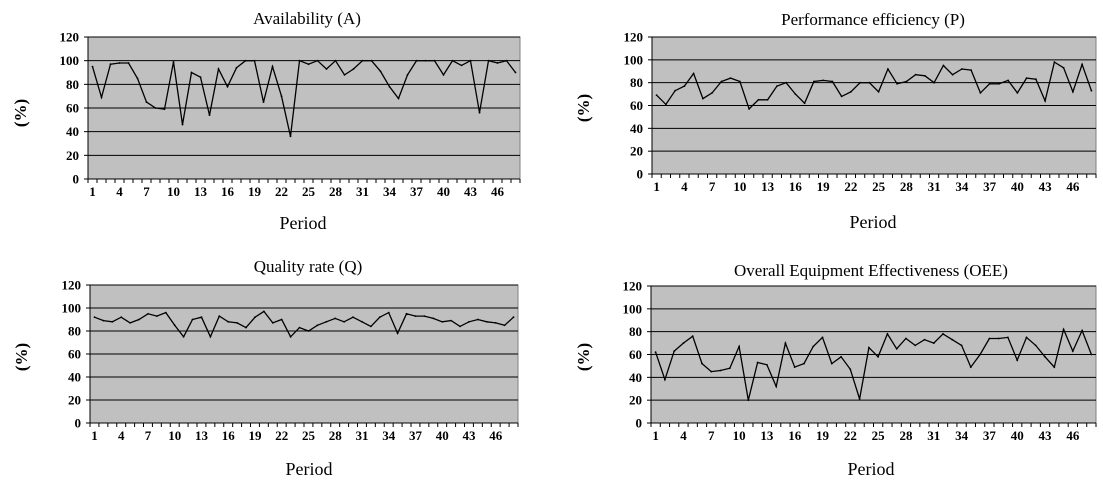 This screenshot has width=1103, height=483. What do you see at coordinates (308, 266) in the screenshot?
I see `chart-title: Quality rate (Q)` at bounding box center [308, 266].